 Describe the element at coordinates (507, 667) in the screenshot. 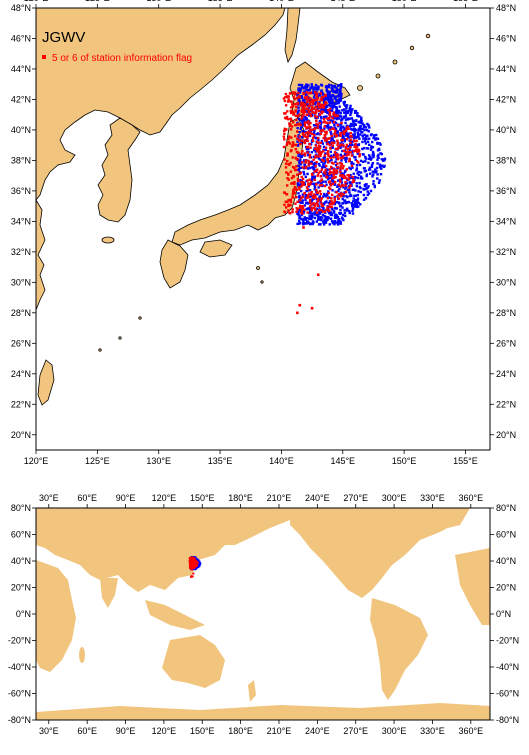

I see `bottom-ytick-label-right: -40°N` at that location.